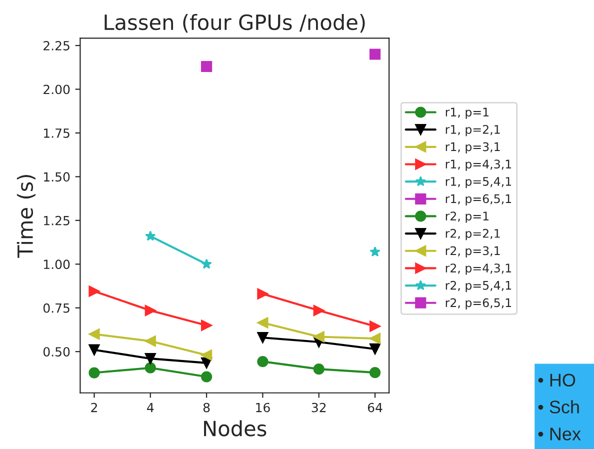 Image resolution: width=594 pixels, height=449 pixels. Describe the element at coordinates (473, 130) in the screenshot. I see `legend-label: r1, p=2,1` at that location.